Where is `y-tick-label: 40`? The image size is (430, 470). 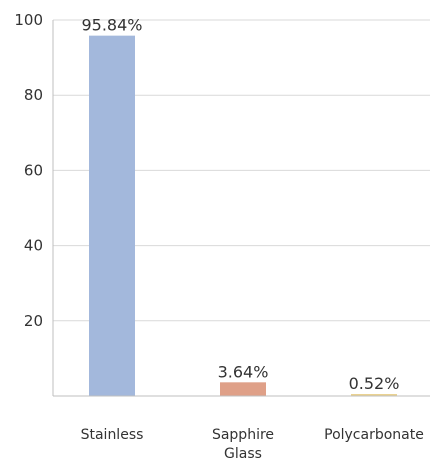
y-tick-label: 40 is located at coordinates (33, 246).